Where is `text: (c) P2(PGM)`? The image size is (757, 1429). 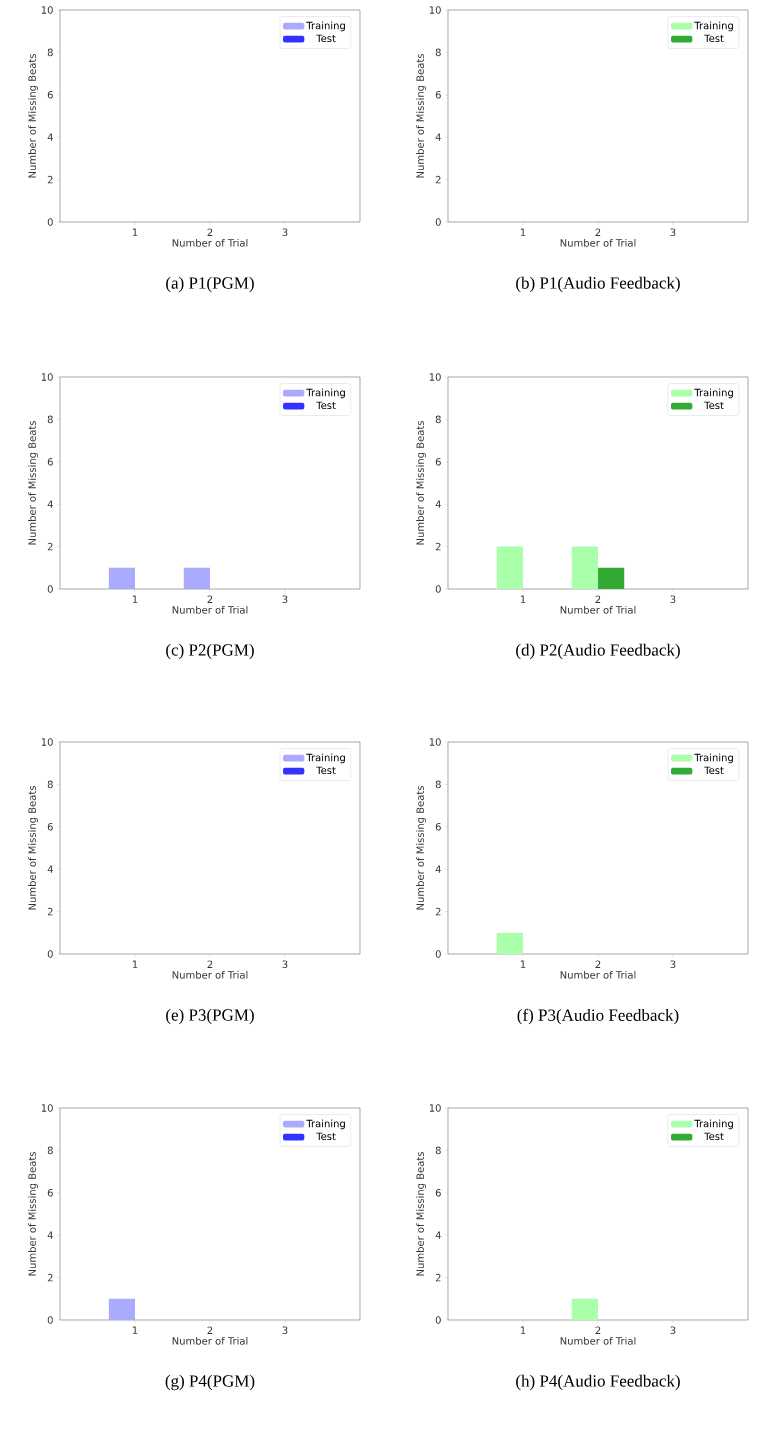 text: (c) P2(PGM) is located at coordinates (210, 651).